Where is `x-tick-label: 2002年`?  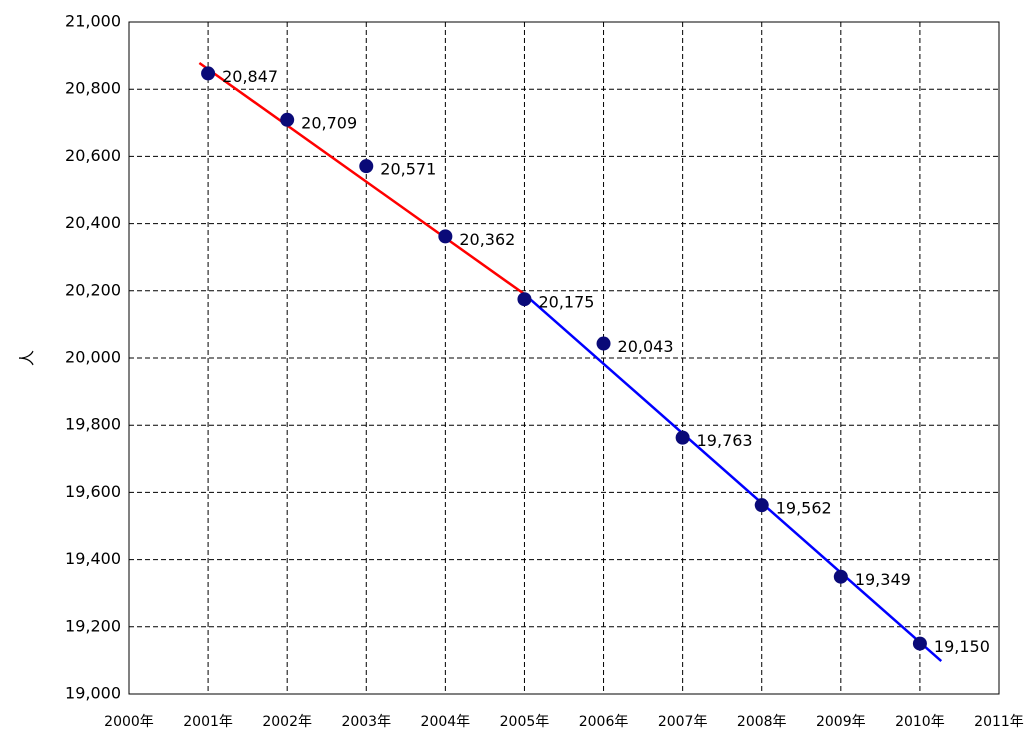
x-tick-label: 2002年 is located at coordinates (287, 722).